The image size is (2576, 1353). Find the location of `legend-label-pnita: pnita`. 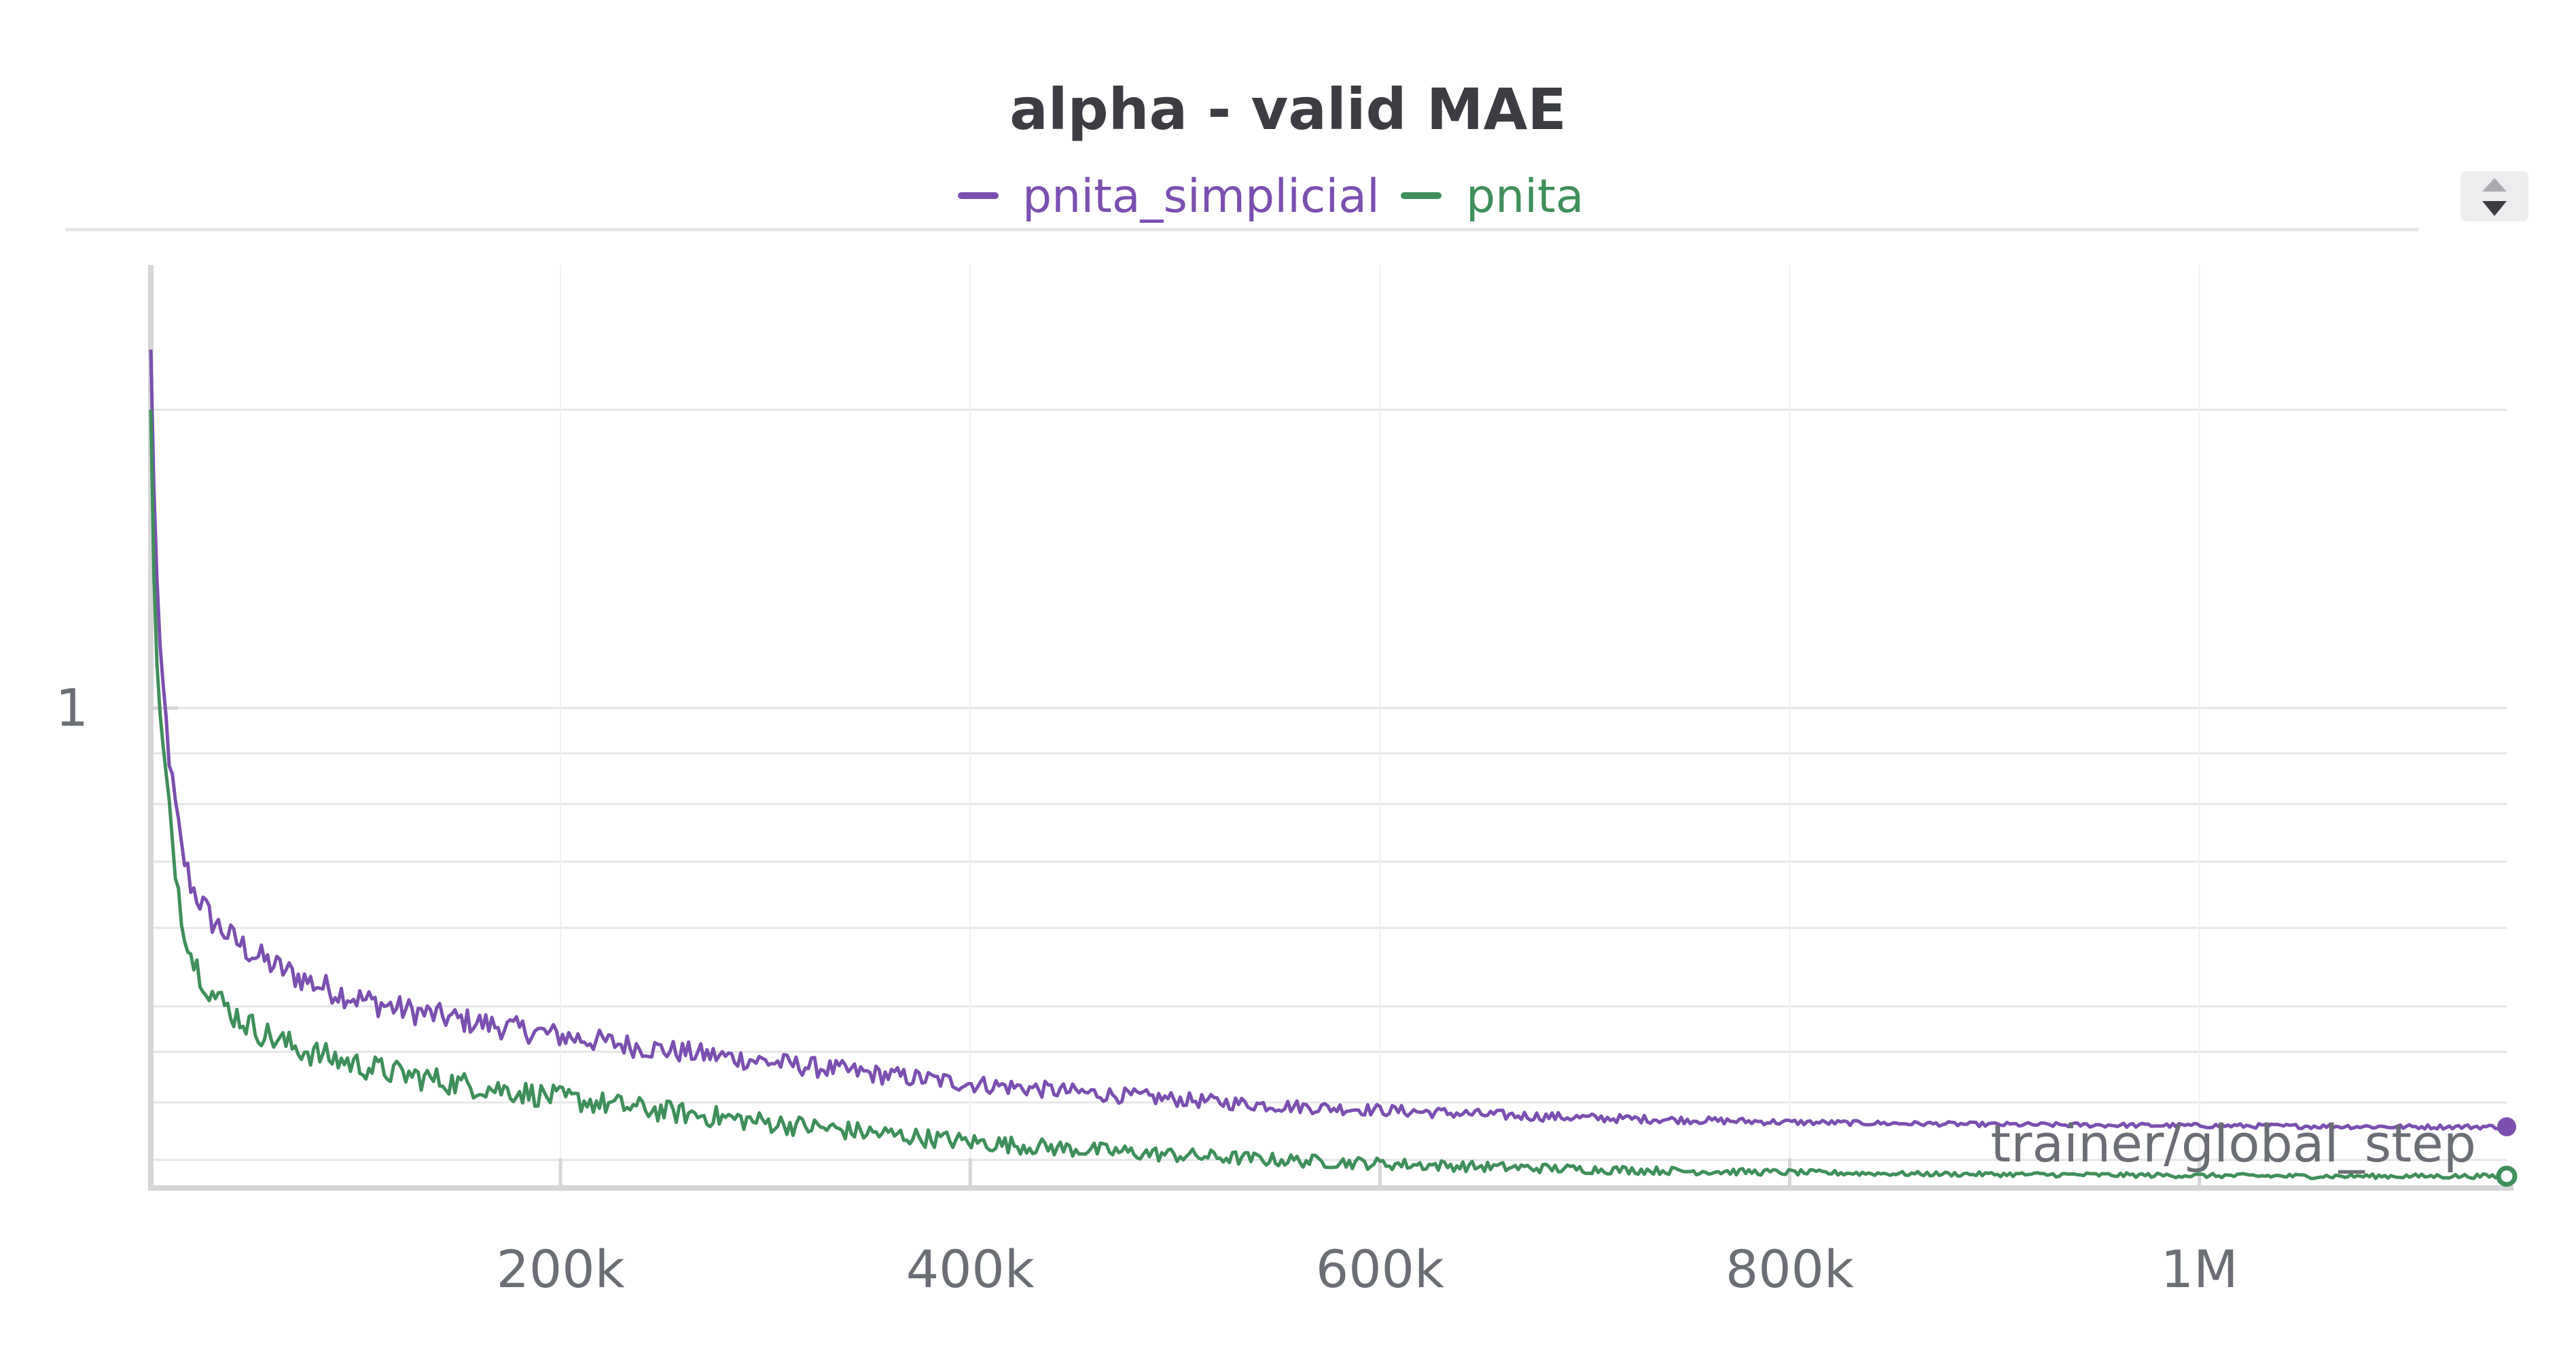

legend-label-pnita: pnita is located at coordinates (1525, 196).